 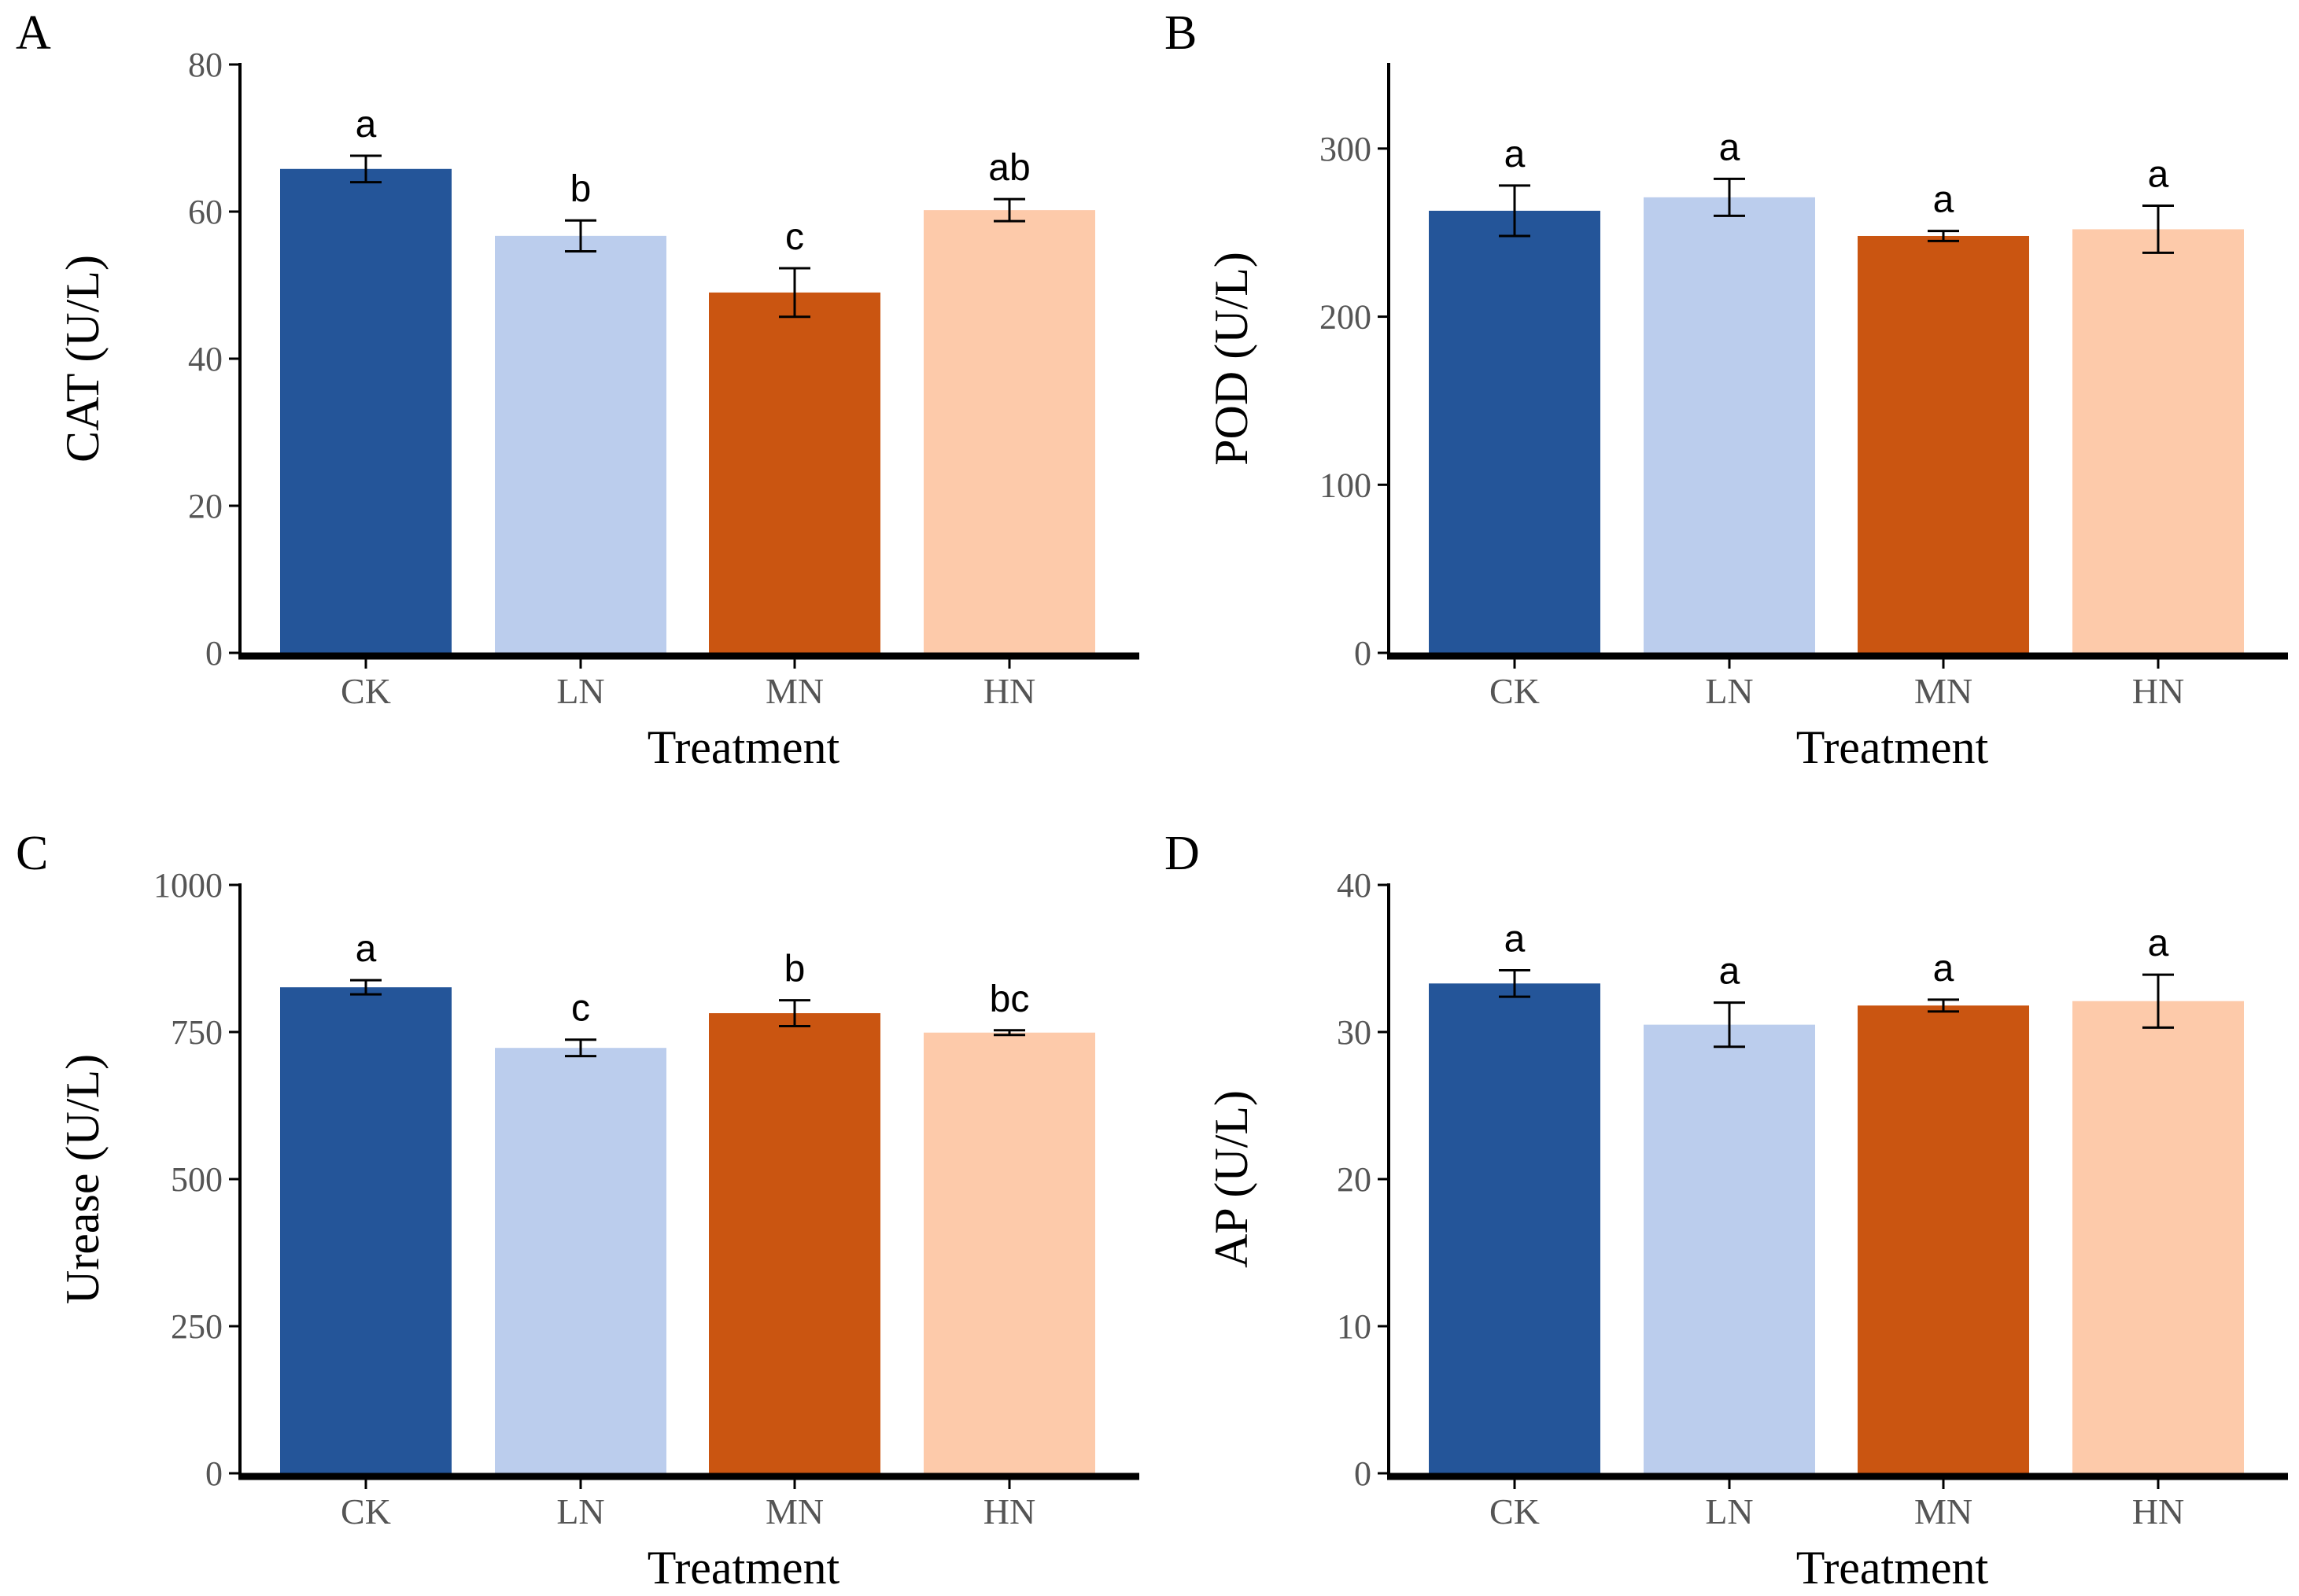 I want to click on y-axis-title: POD (U/L), so click(x=1231, y=359).